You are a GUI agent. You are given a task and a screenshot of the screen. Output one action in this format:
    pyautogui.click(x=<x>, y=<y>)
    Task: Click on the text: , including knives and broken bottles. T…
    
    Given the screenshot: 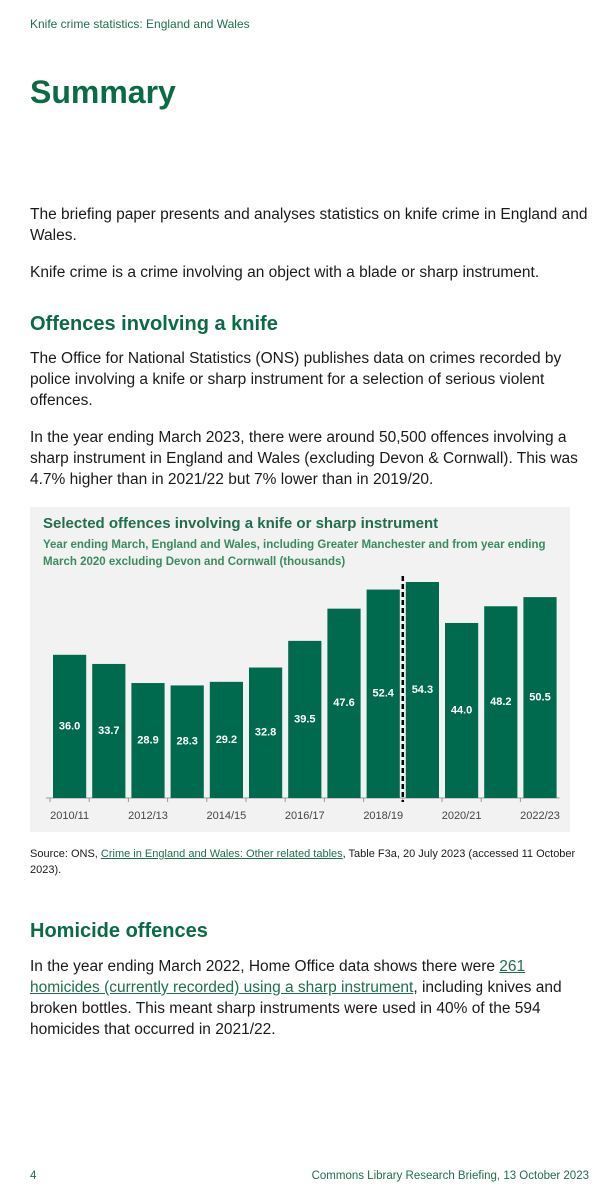 What is the action you would take?
    pyautogui.click(x=296, y=1008)
    